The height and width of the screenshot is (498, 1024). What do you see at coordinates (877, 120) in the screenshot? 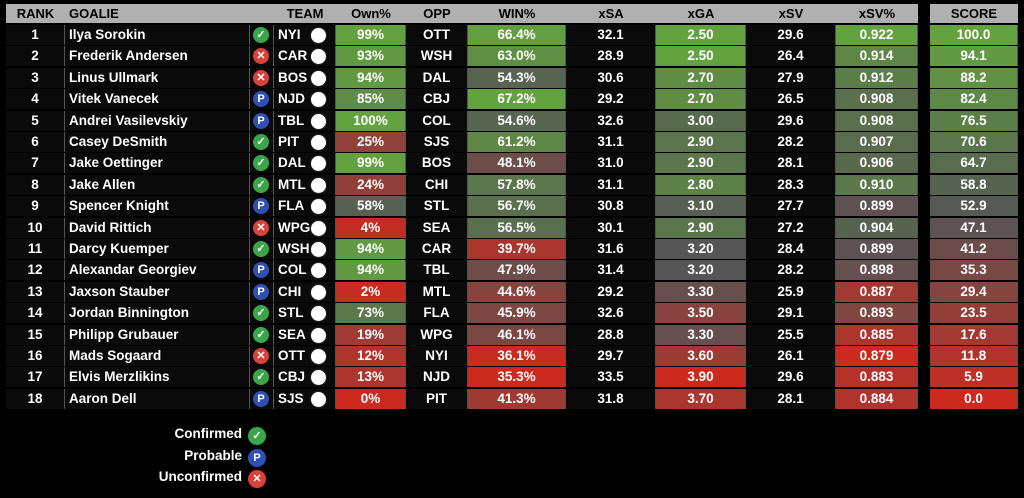
I see `xsvp-cell: 0.908` at bounding box center [877, 120].